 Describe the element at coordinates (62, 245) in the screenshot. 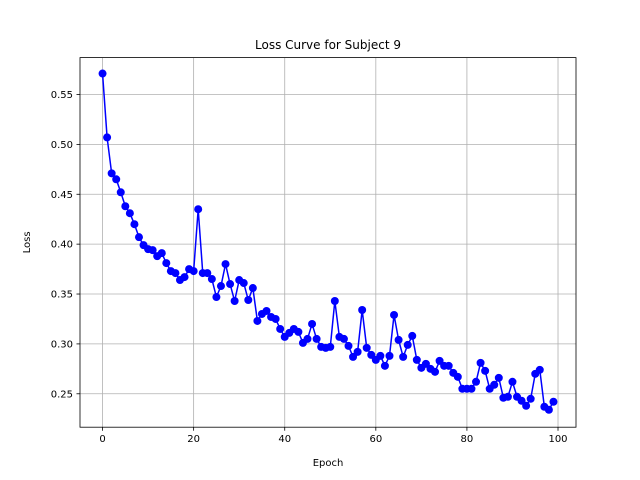

I see `y-tick-label: 0.40` at that location.